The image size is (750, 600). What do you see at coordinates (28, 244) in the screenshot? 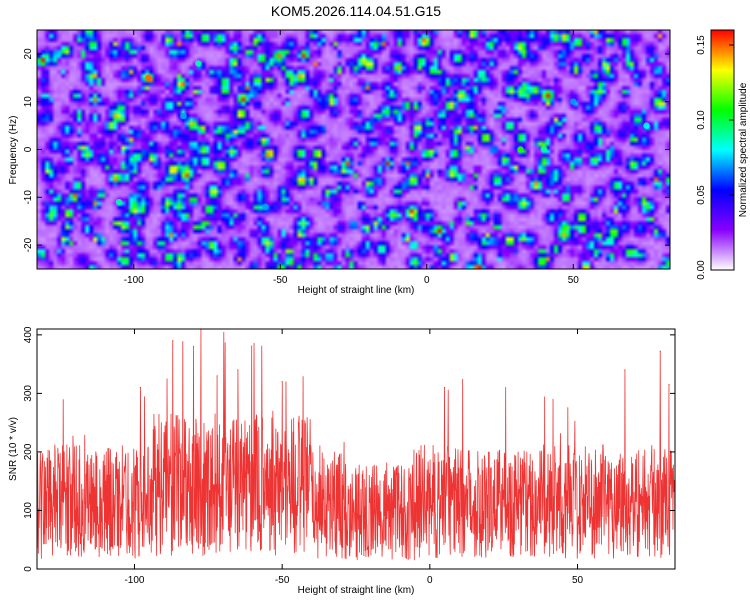
I see `spectrogram-y-tick-label: -20` at bounding box center [28, 244].